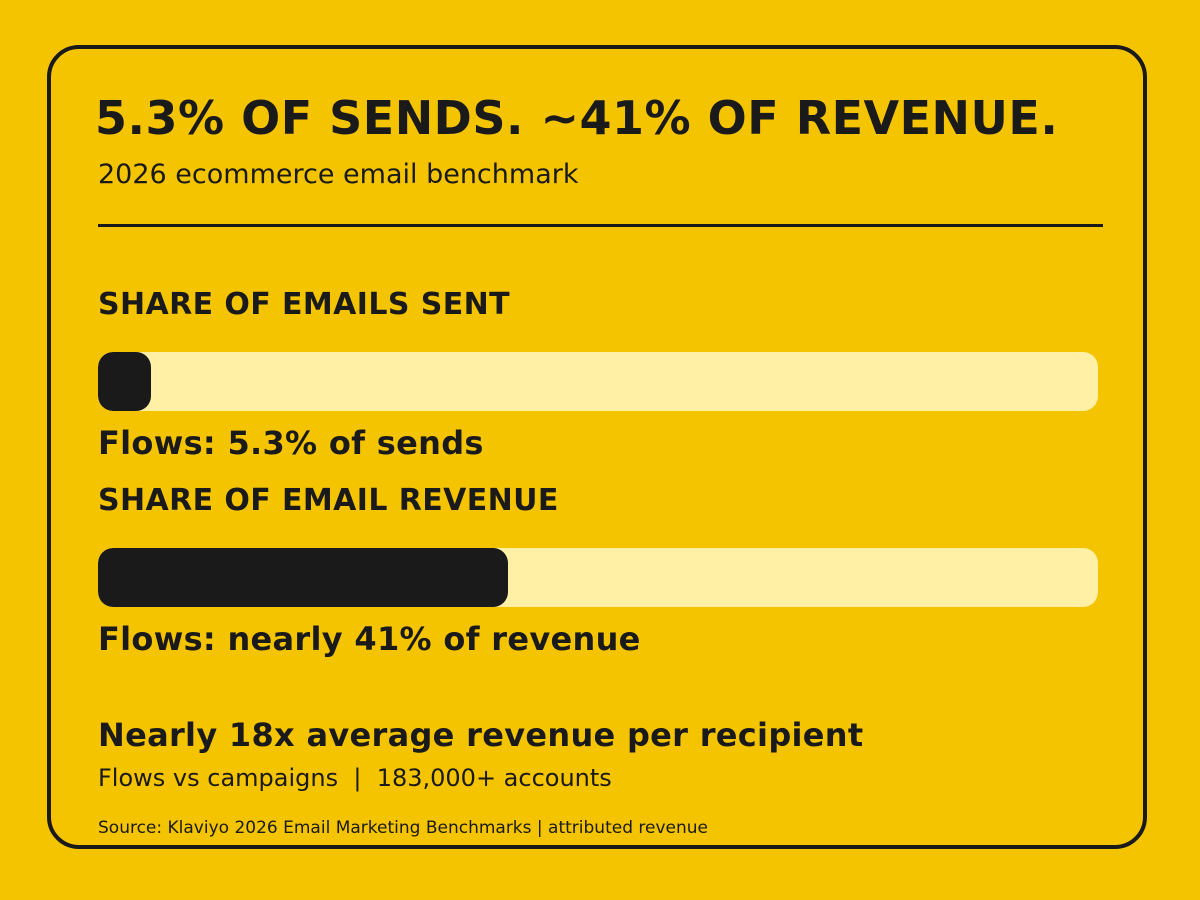  What do you see at coordinates (328, 500) in the screenshot?
I see `revenue-section-title: SHARE OF EMAIL REVENUE` at bounding box center [328, 500].